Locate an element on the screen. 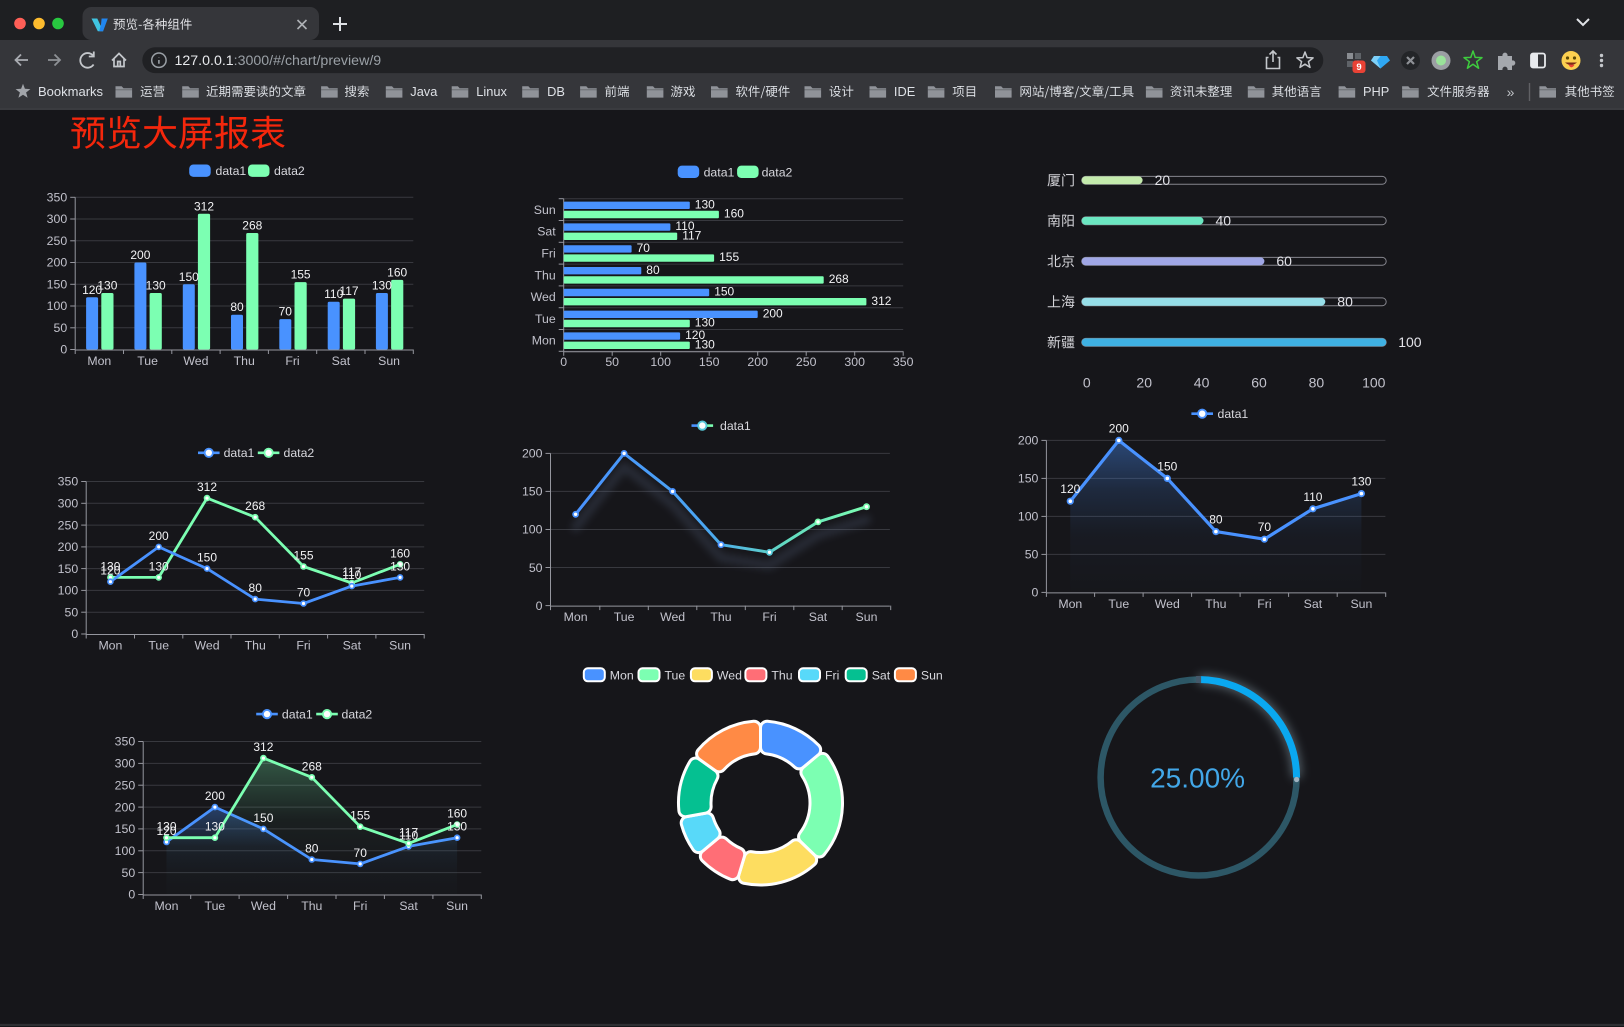  svg-text: Linux is located at coordinates (491, 91).